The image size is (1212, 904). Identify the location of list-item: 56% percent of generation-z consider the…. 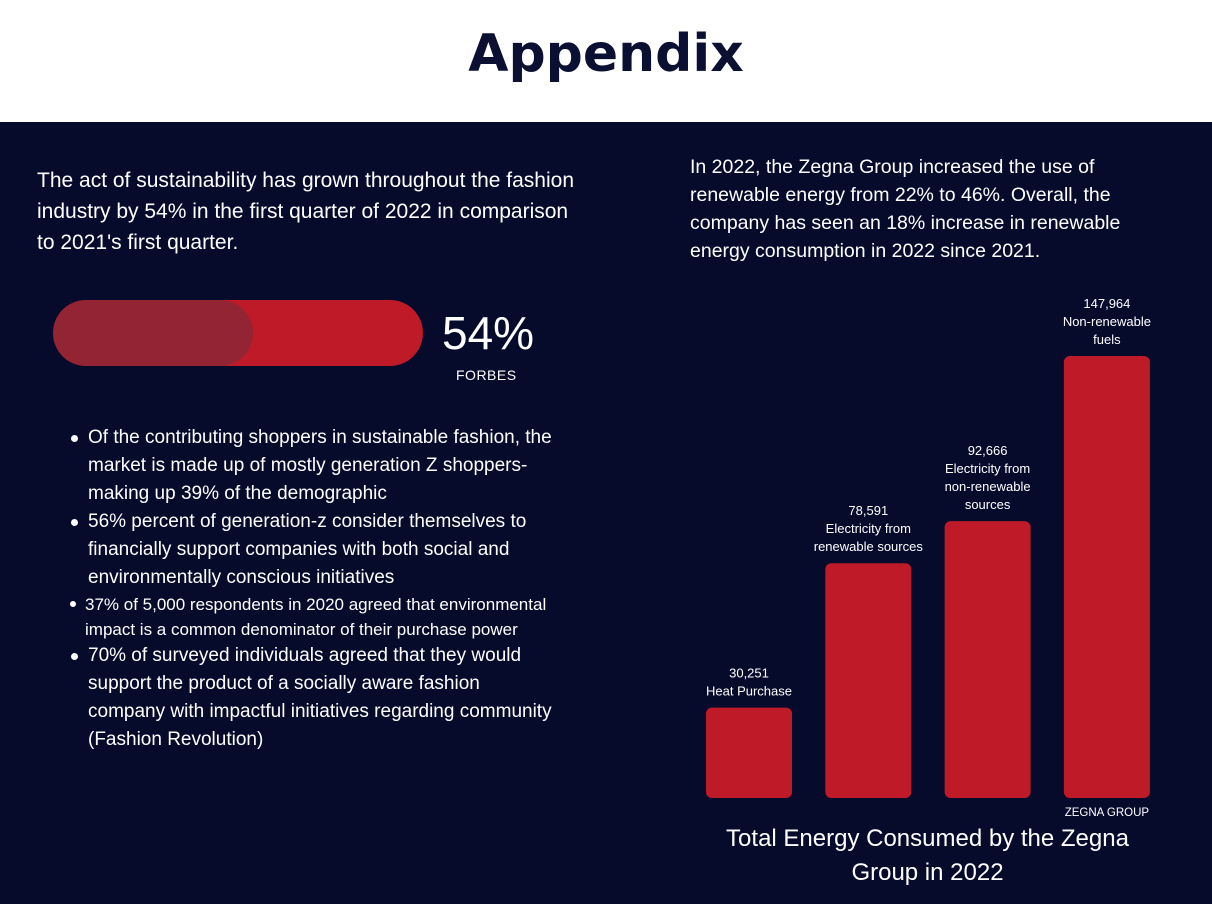
(315, 550).